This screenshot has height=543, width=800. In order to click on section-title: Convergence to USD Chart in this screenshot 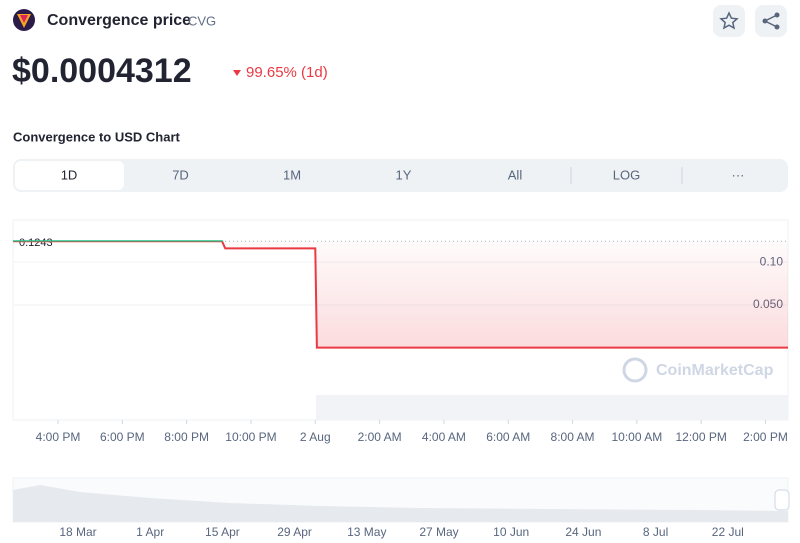, I will do `click(97, 136)`.